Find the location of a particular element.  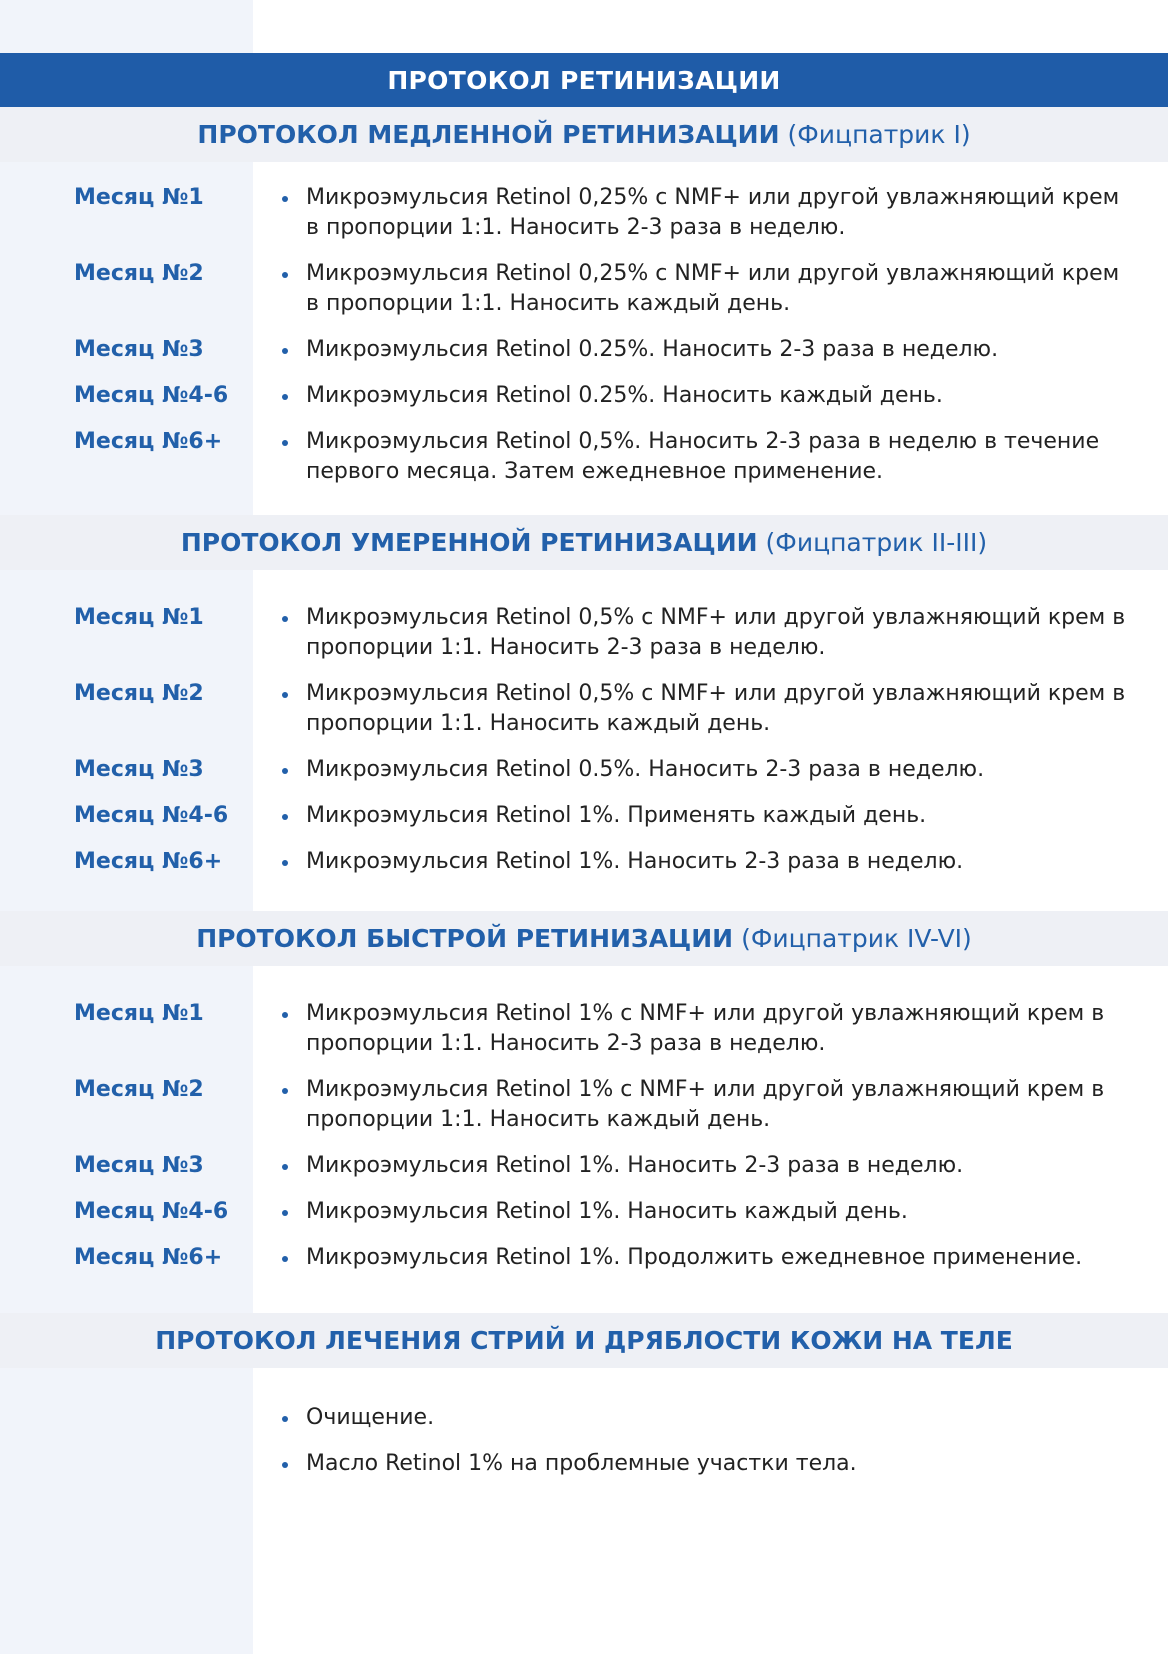

section-title: ПРОТОКОЛ УМЕРЕННОЙ РЕТИНИЗАЦИИ is located at coordinates (469, 542).